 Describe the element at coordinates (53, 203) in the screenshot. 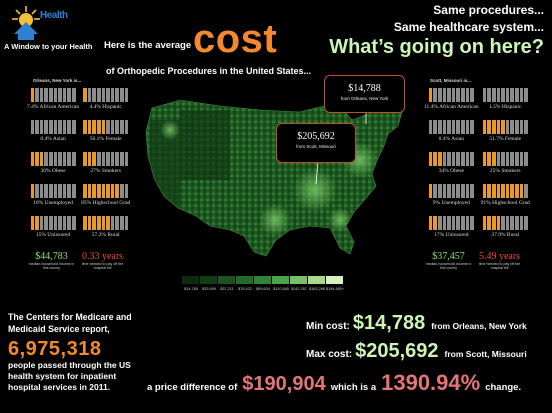

I see `stat-label: 10% Unemployed` at that location.